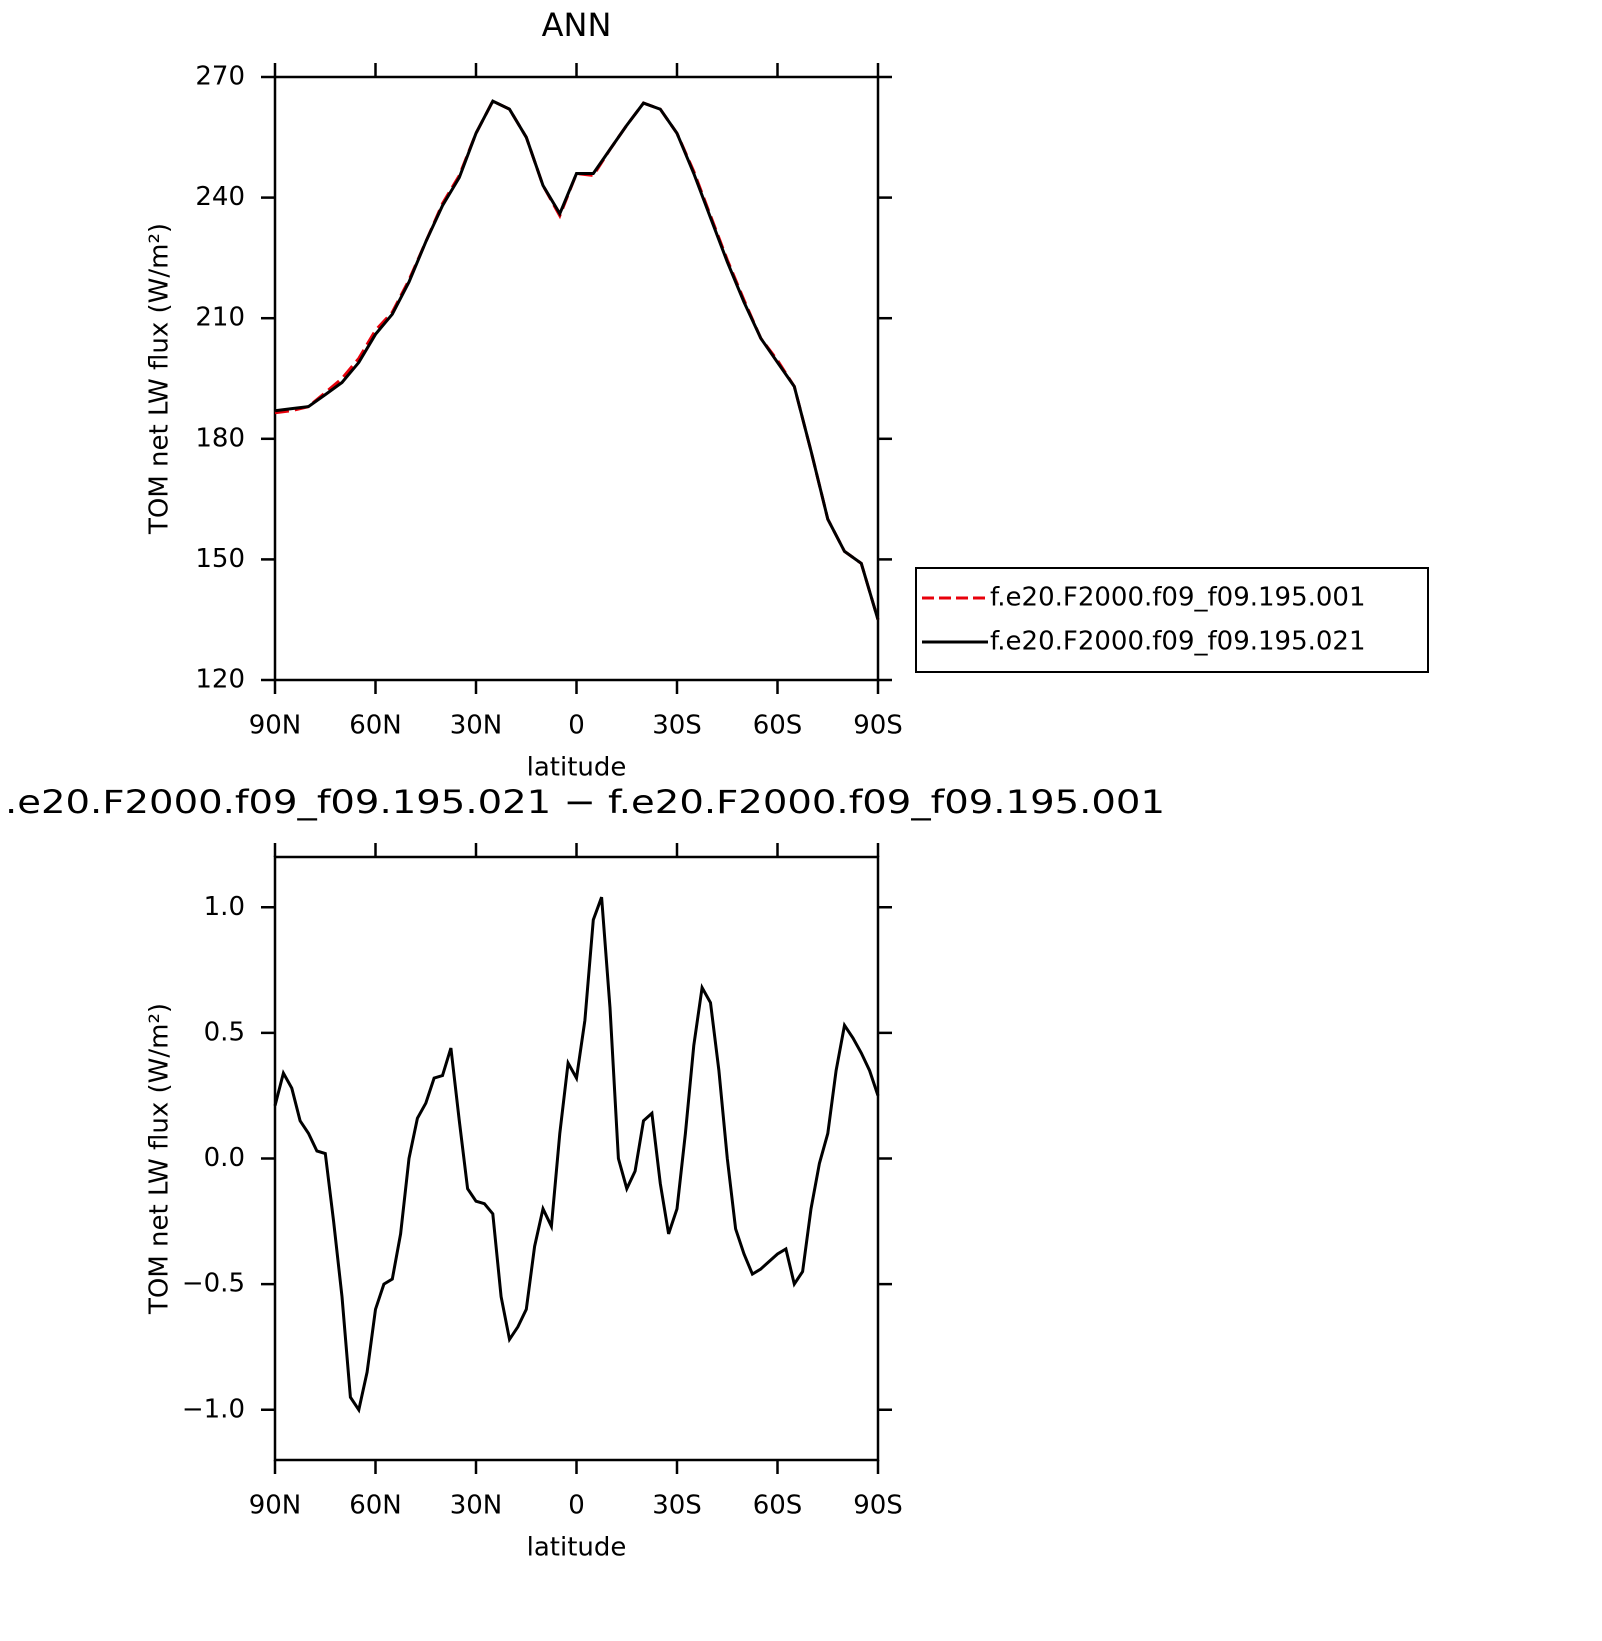  I want to click on y-tick-label: 180, so click(220, 438).